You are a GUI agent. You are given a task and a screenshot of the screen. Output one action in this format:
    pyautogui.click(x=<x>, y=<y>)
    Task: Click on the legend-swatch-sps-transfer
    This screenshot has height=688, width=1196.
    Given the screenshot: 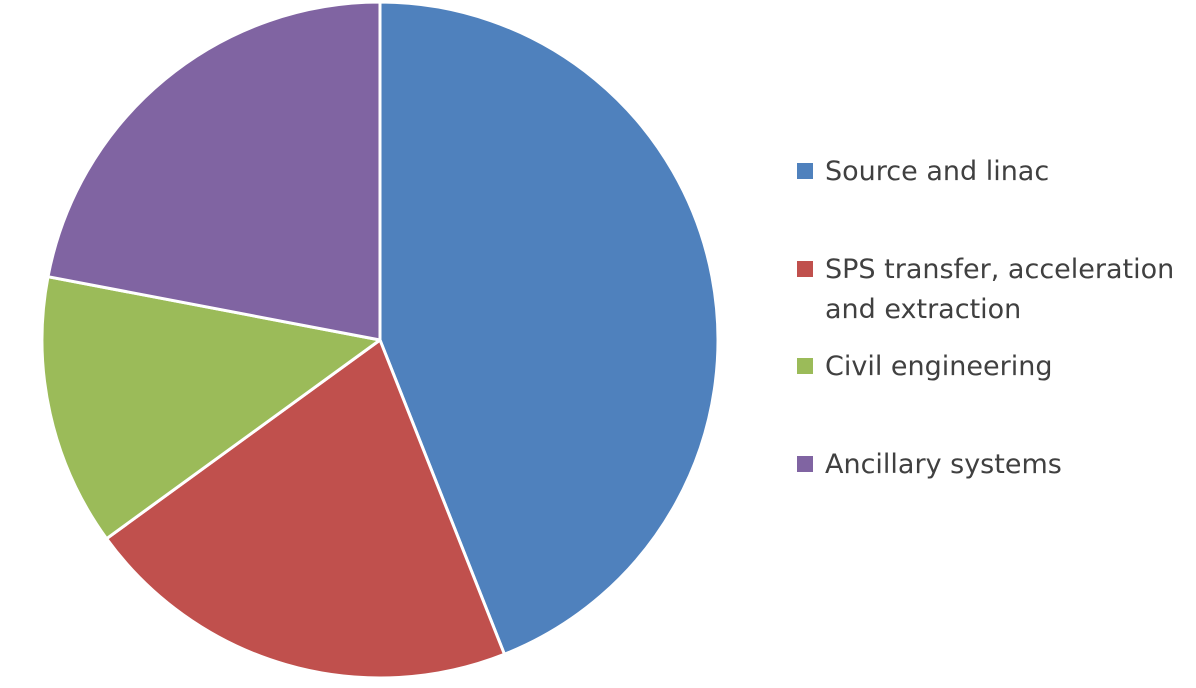 What is the action you would take?
    pyautogui.click(x=805, y=269)
    